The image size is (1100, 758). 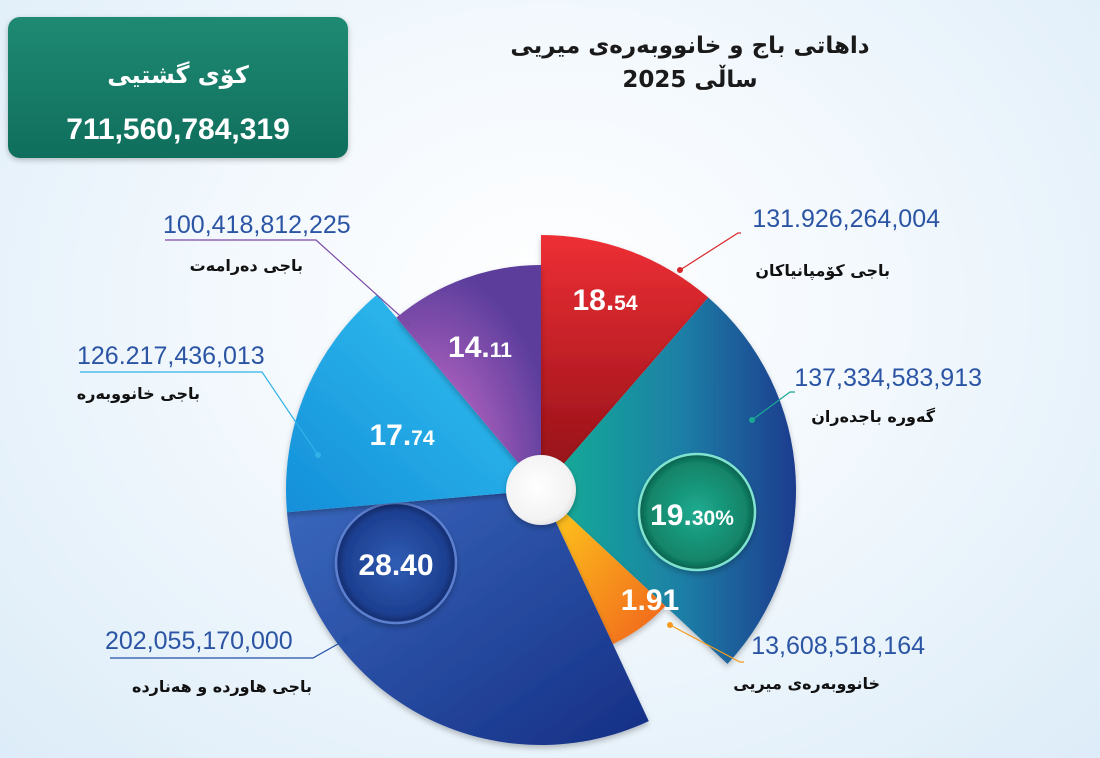 What do you see at coordinates (345, 640) in the screenshot?
I see `leader-dot-import` at bounding box center [345, 640].